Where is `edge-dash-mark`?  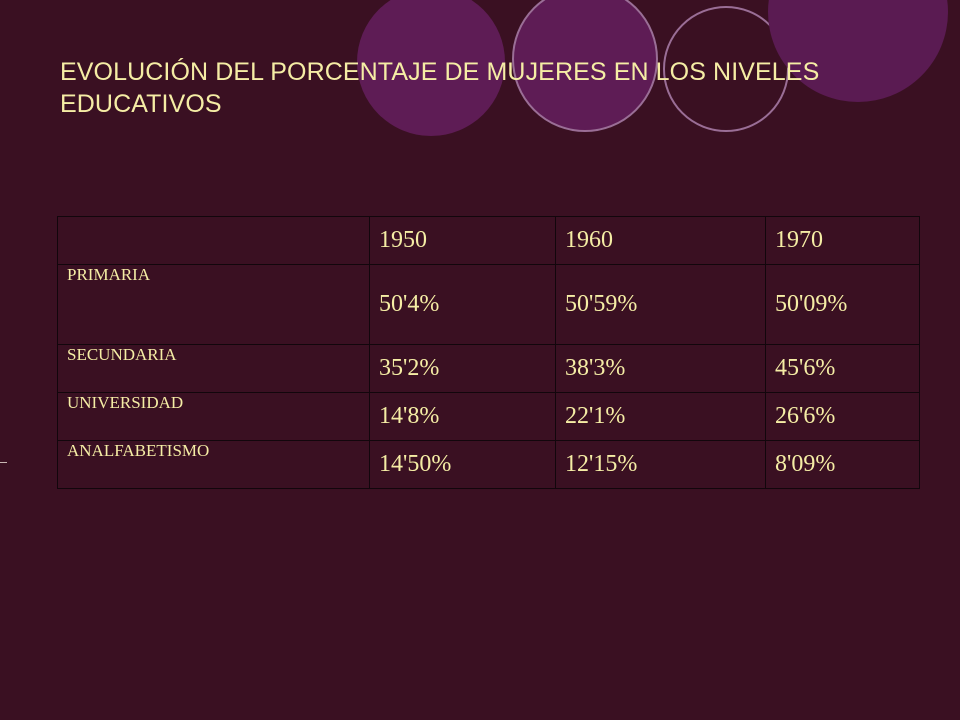 edge-dash-mark is located at coordinates (3, 462).